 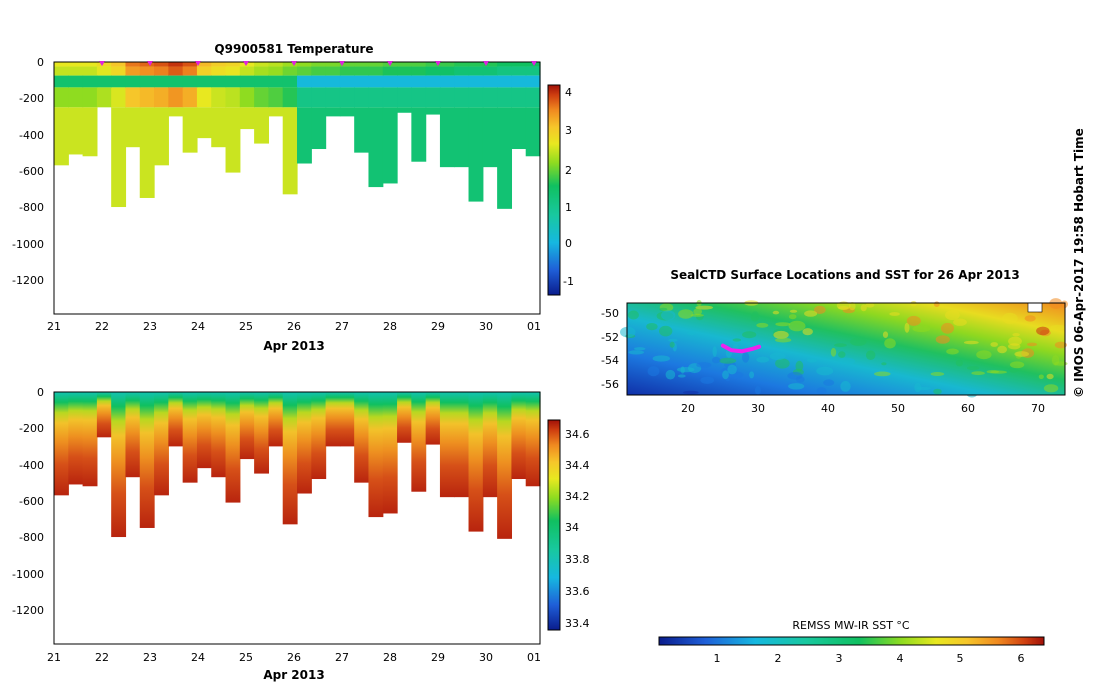 What do you see at coordinates (31, 135) in the screenshot?
I see `y-tick-label: -400` at bounding box center [31, 135].